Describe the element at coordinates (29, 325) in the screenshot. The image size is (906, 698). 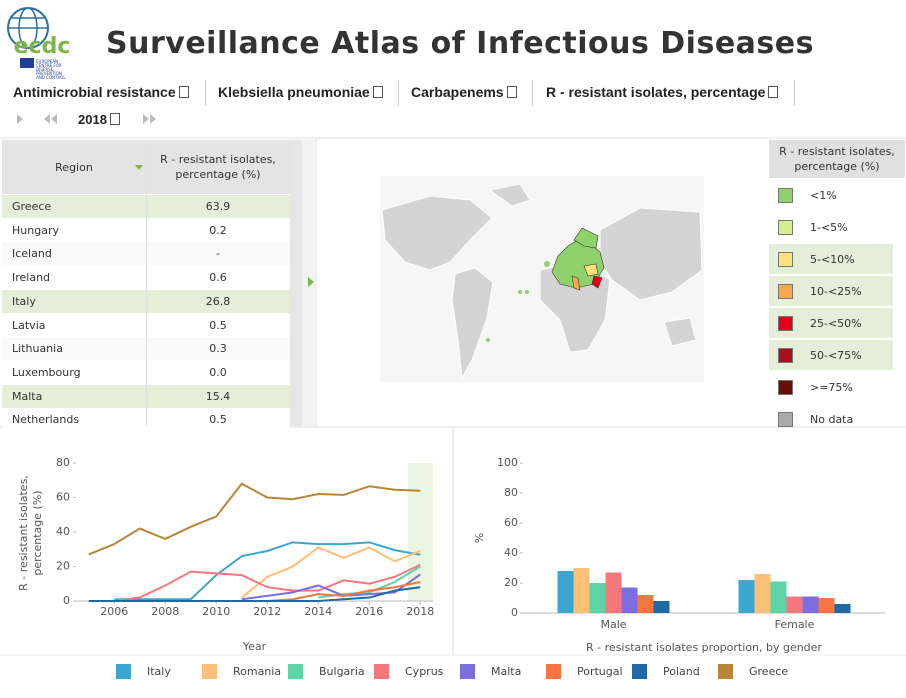
I see `region-cell: Latvia` at that location.